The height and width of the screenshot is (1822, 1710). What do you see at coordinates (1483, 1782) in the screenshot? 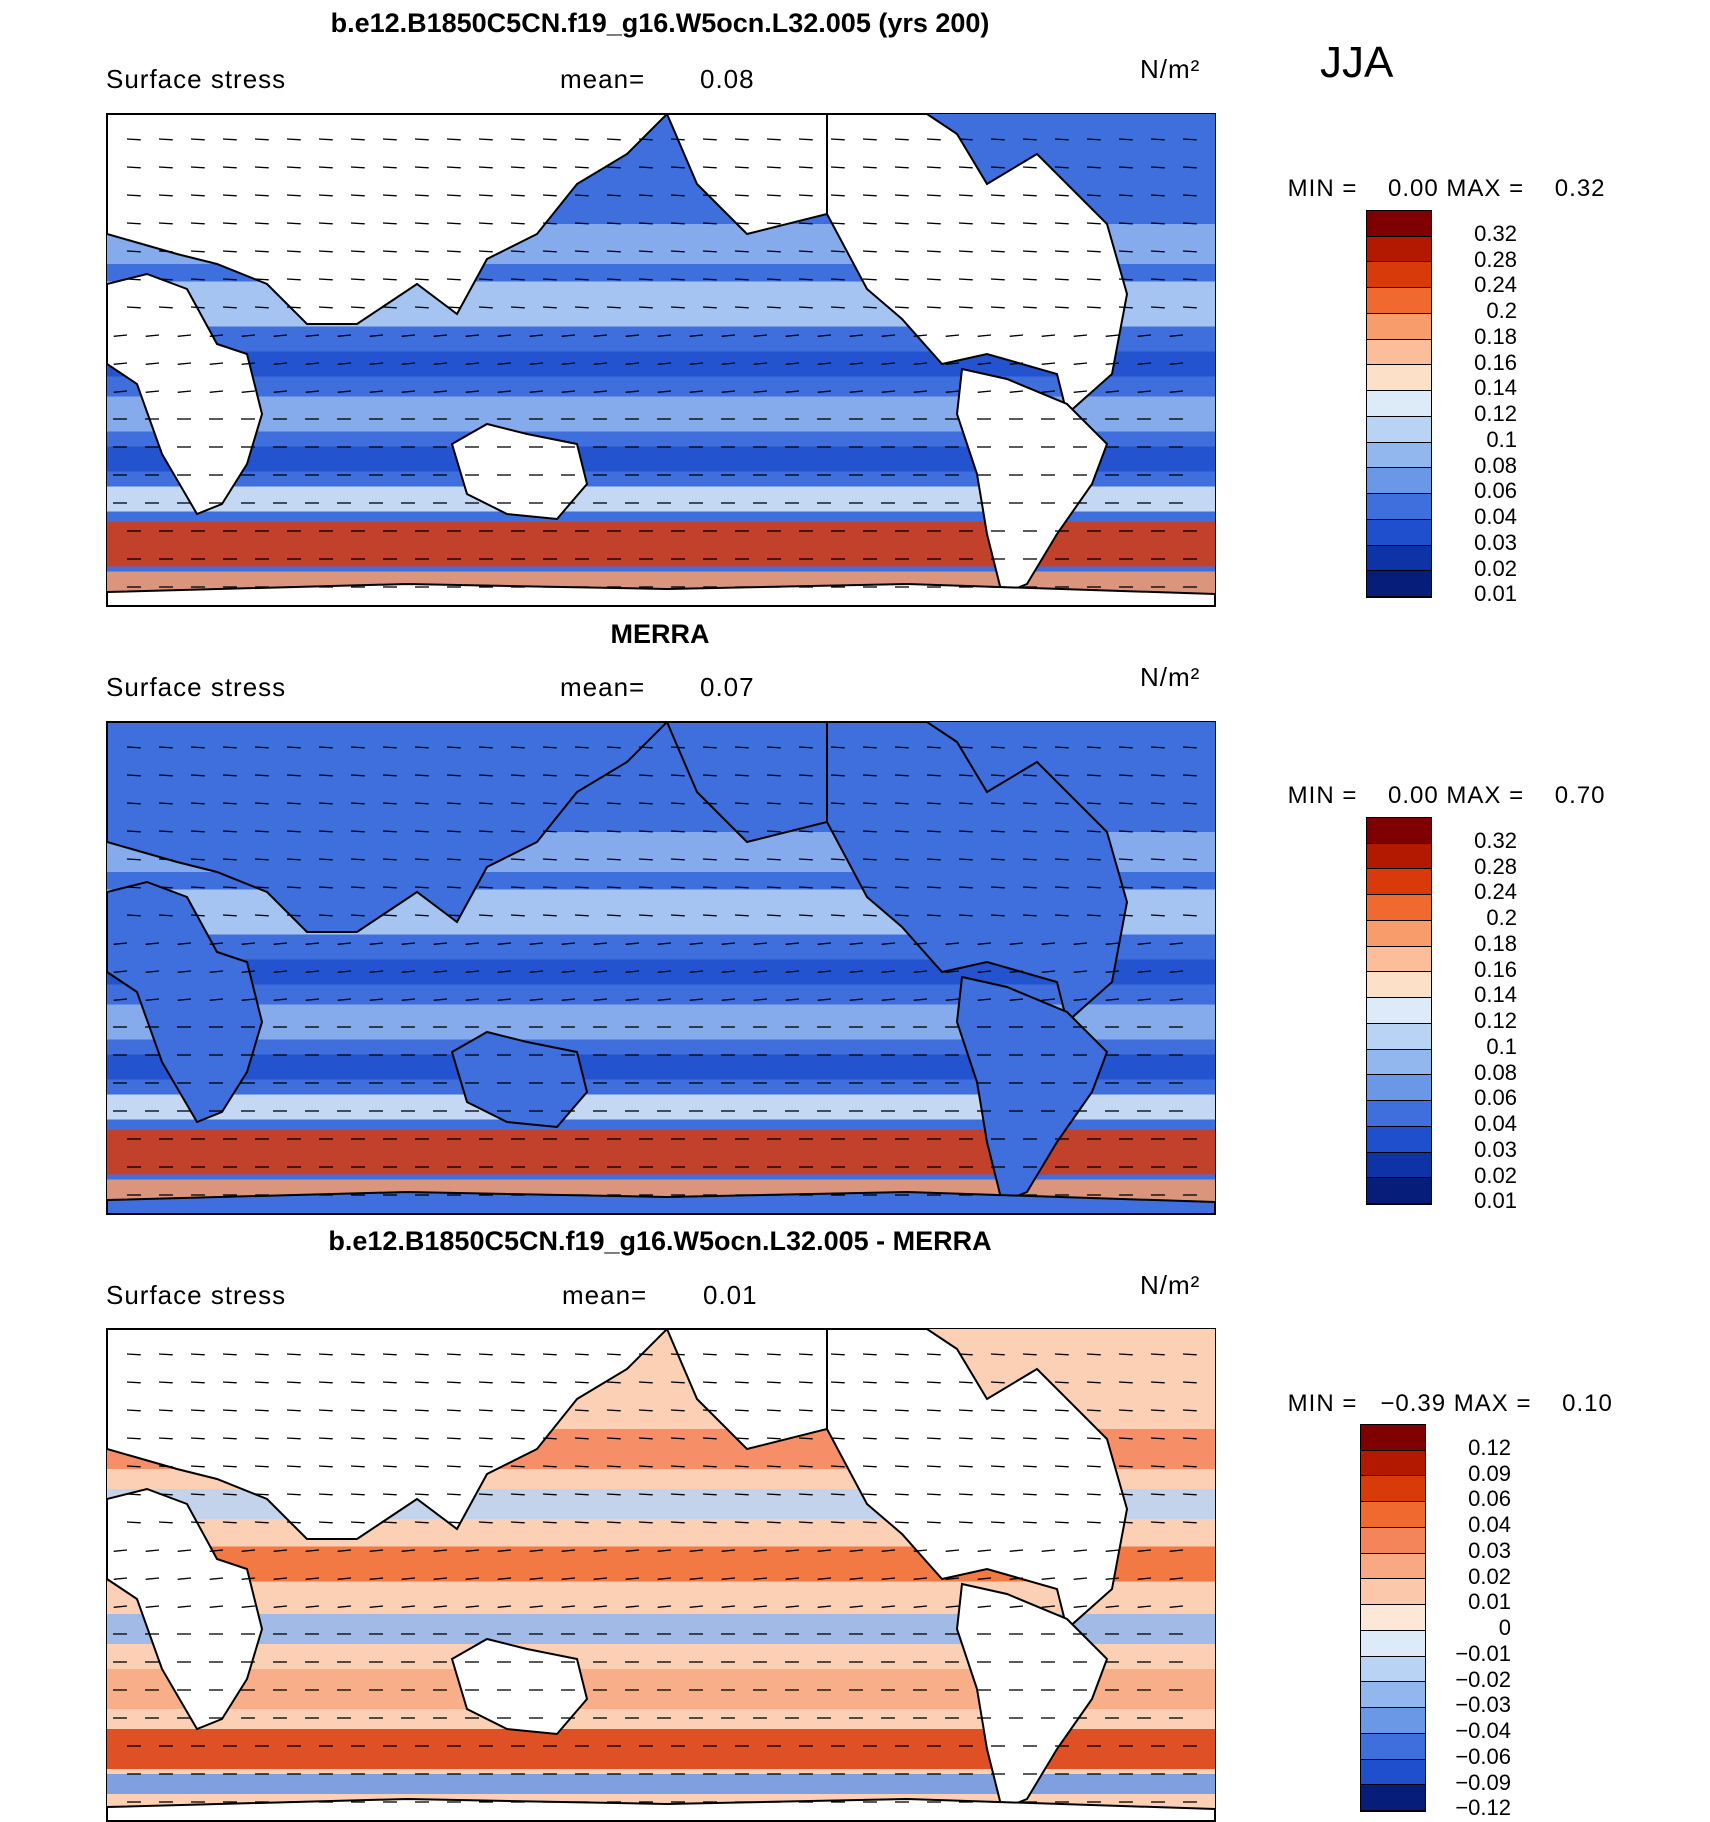
I see `colorbar-tick-label: −0.09` at bounding box center [1483, 1782].